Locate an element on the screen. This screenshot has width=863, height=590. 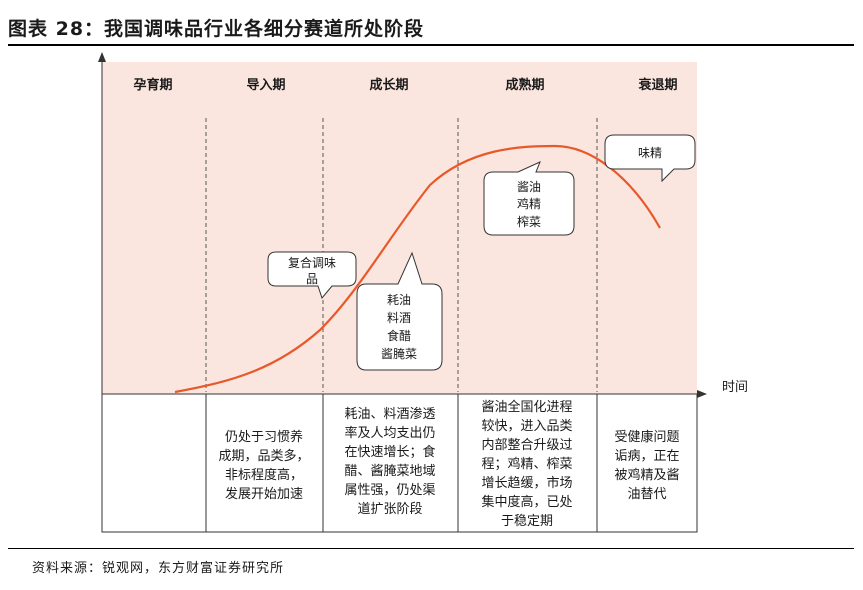
bubble-growth is located at coordinates (399, 311).